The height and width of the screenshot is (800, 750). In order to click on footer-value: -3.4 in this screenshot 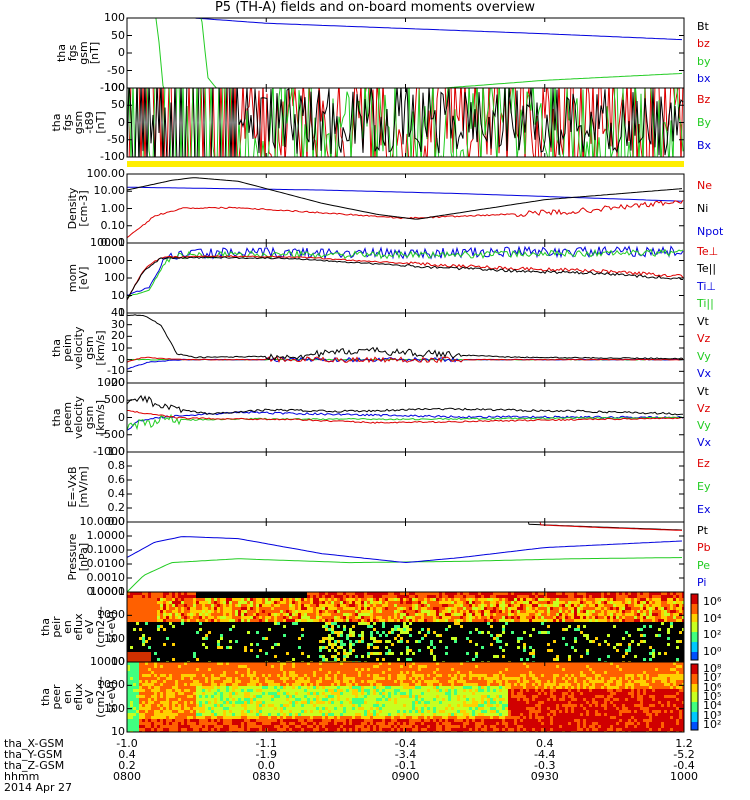, I will do `click(405, 754)`.